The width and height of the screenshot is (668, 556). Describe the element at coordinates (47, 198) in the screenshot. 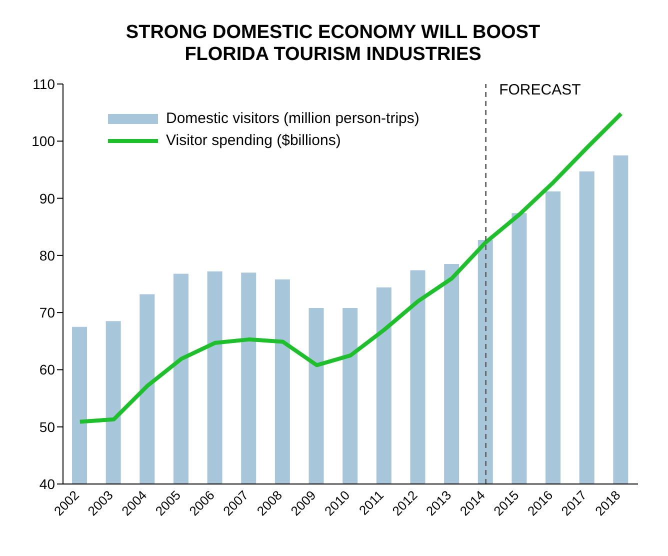

I see `y-tick-label: 90` at that location.